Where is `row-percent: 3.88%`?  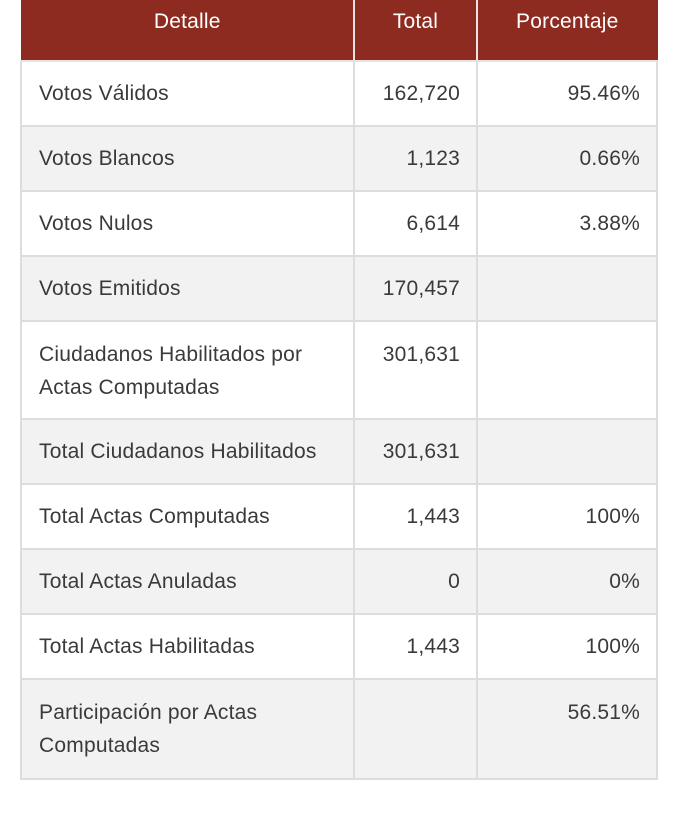 row-percent: 3.88% is located at coordinates (567, 223).